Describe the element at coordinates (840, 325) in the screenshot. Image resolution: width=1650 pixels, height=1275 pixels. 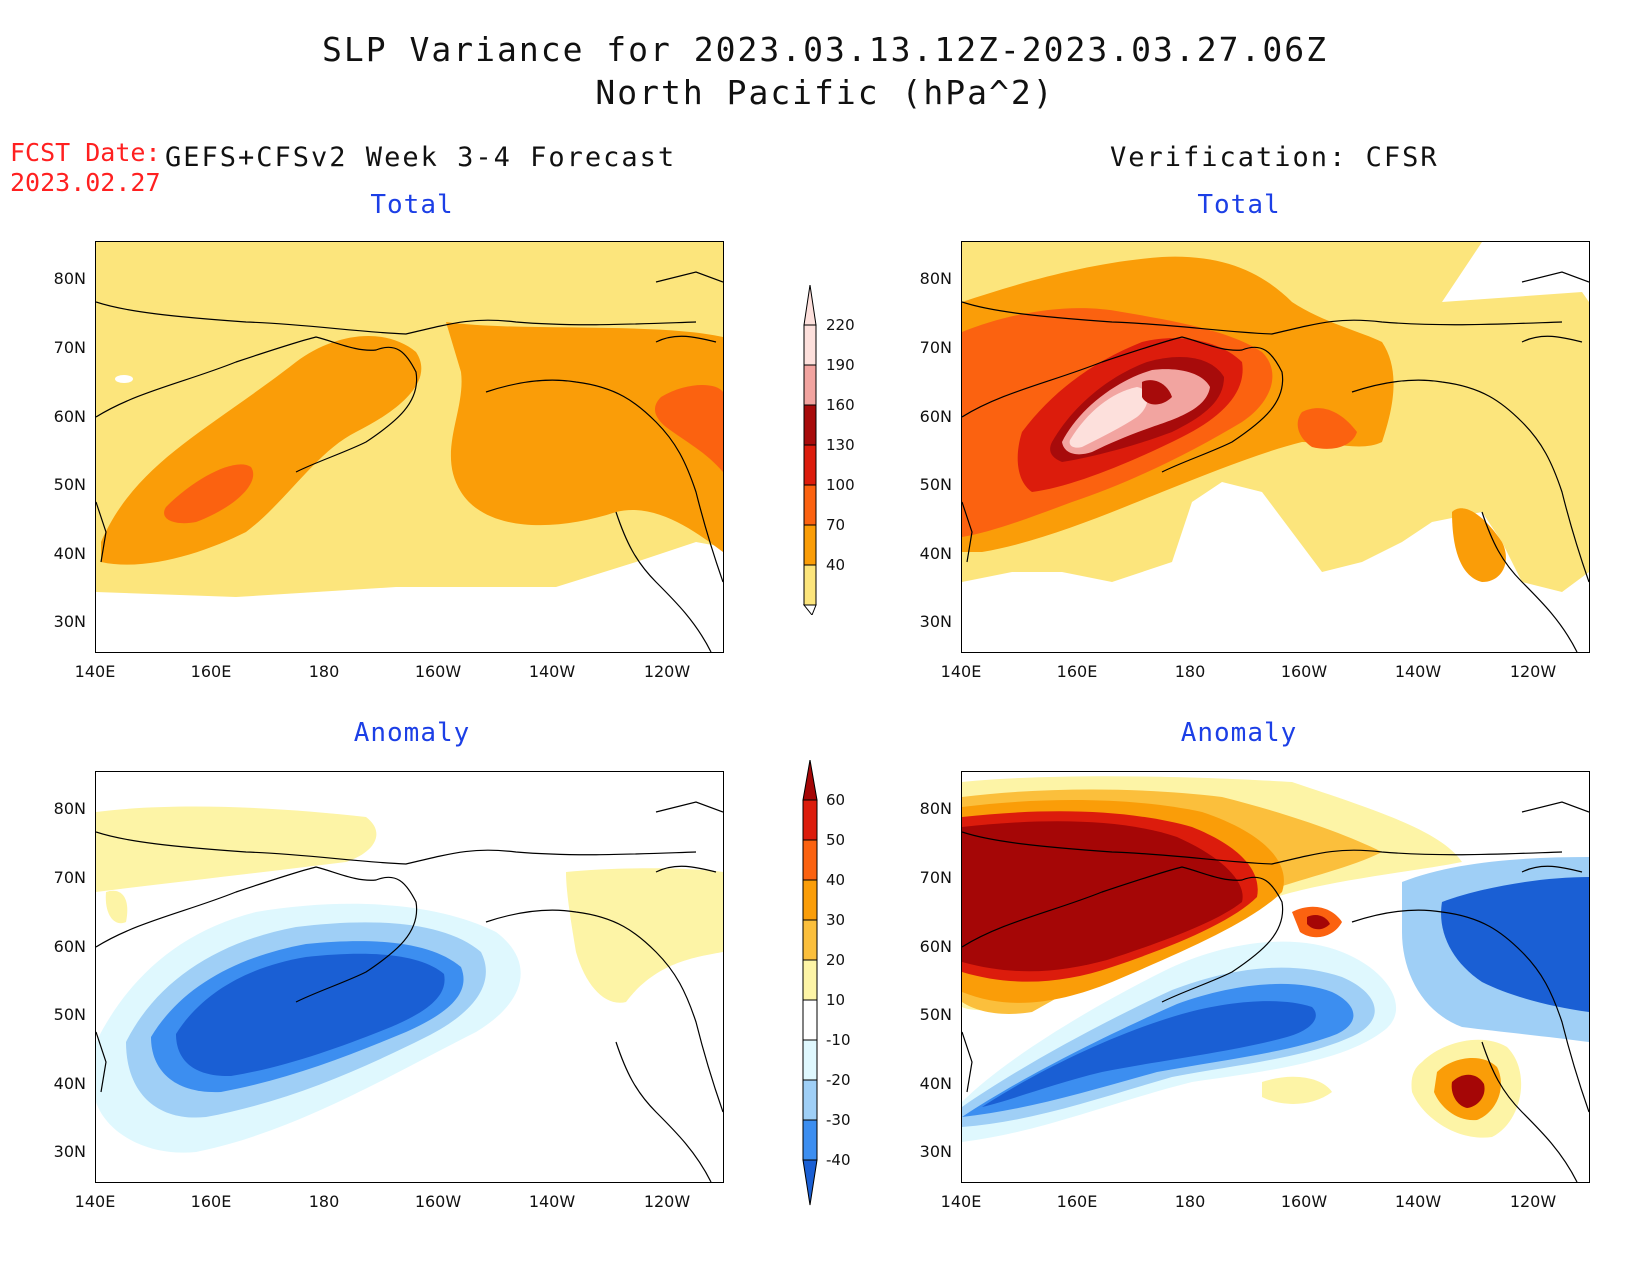
I see `colorbar-tick-label: 220` at that location.